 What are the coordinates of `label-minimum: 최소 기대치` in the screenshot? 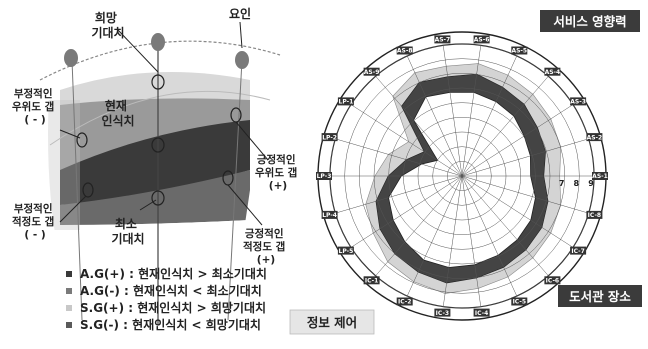 It's located at (127, 231).